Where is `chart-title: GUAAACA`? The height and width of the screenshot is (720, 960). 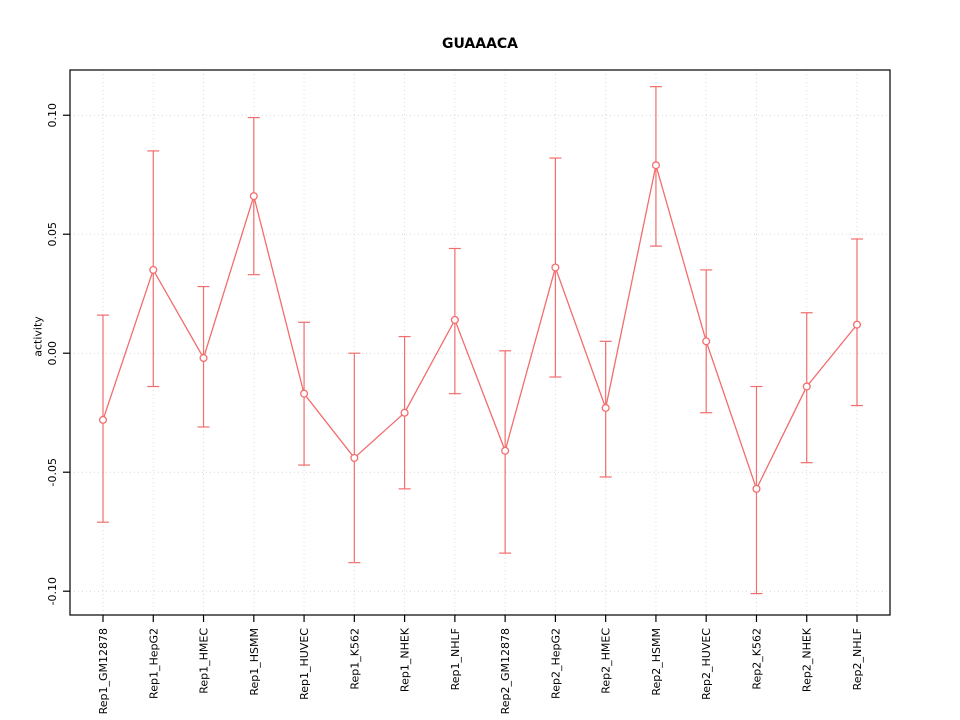
chart-title: GUAAACA is located at coordinates (480, 44).